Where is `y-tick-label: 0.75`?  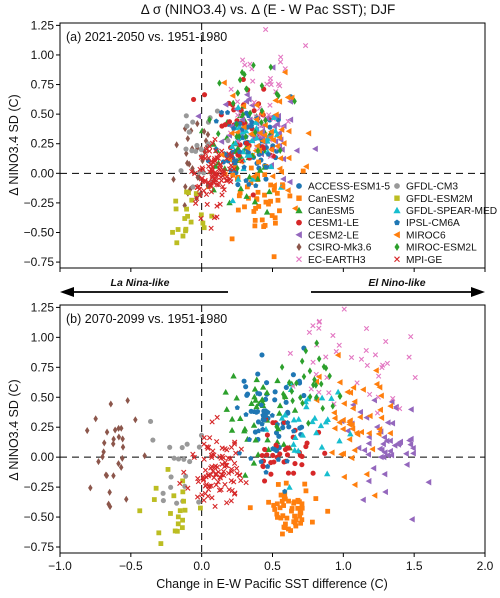 y-tick-label: 0.75 is located at coordinates (43, 85).